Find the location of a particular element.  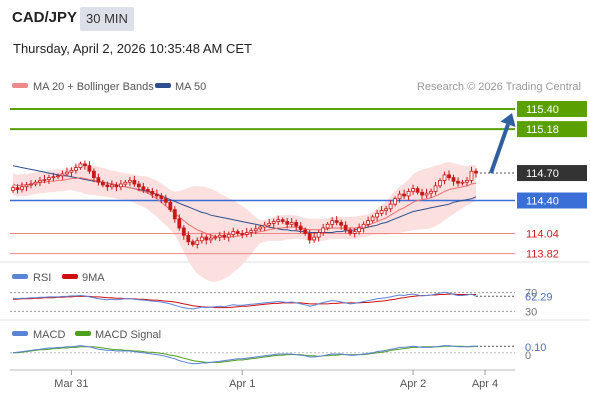

macd-line is located at coordinates (244, 355).